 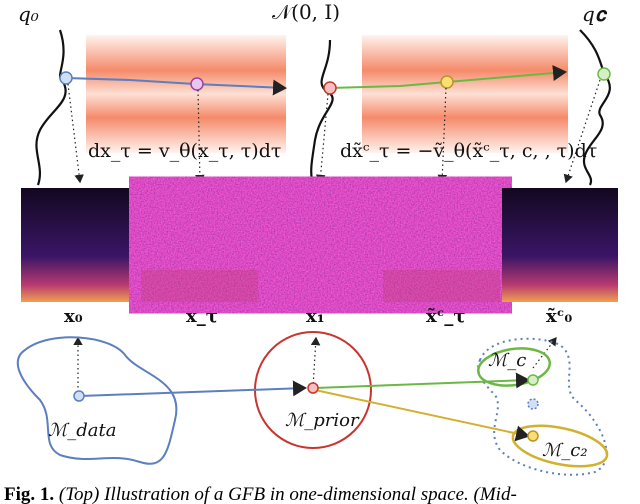 I want to click on spectrogram-x1, so click(x=320, y=245).